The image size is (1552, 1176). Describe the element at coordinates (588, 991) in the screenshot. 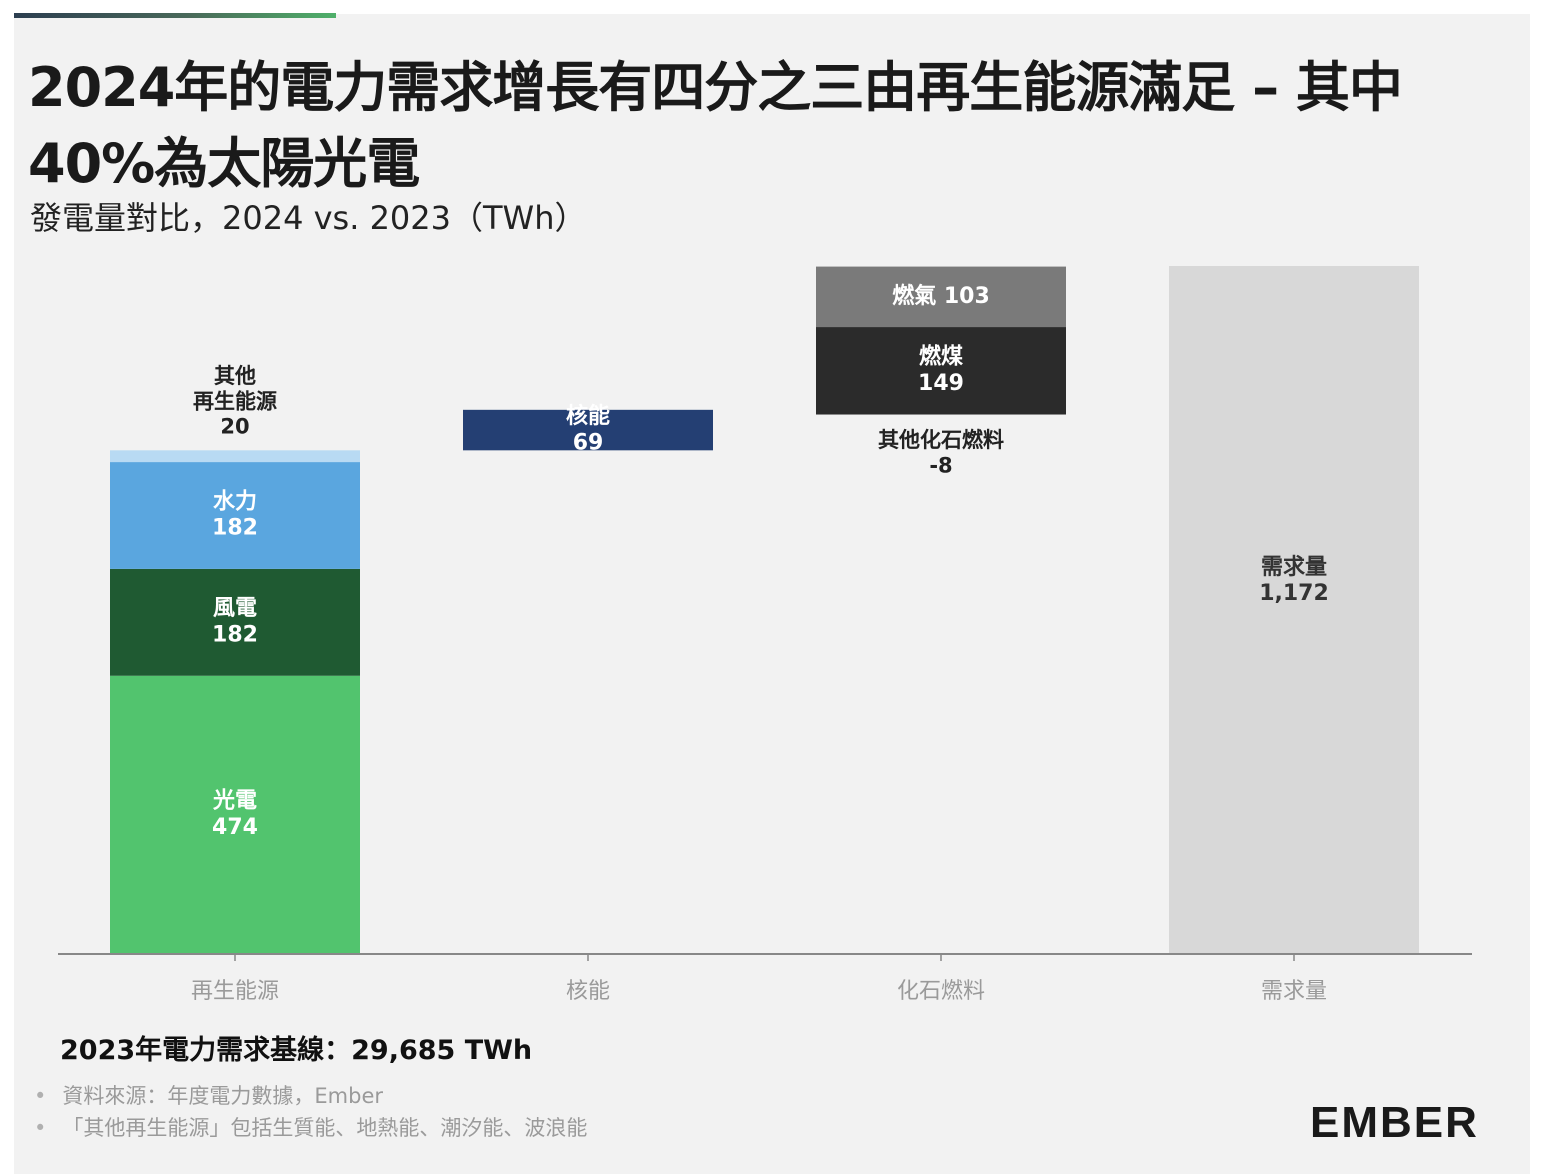

I see `x-tick-label-2: 核能` at that location.